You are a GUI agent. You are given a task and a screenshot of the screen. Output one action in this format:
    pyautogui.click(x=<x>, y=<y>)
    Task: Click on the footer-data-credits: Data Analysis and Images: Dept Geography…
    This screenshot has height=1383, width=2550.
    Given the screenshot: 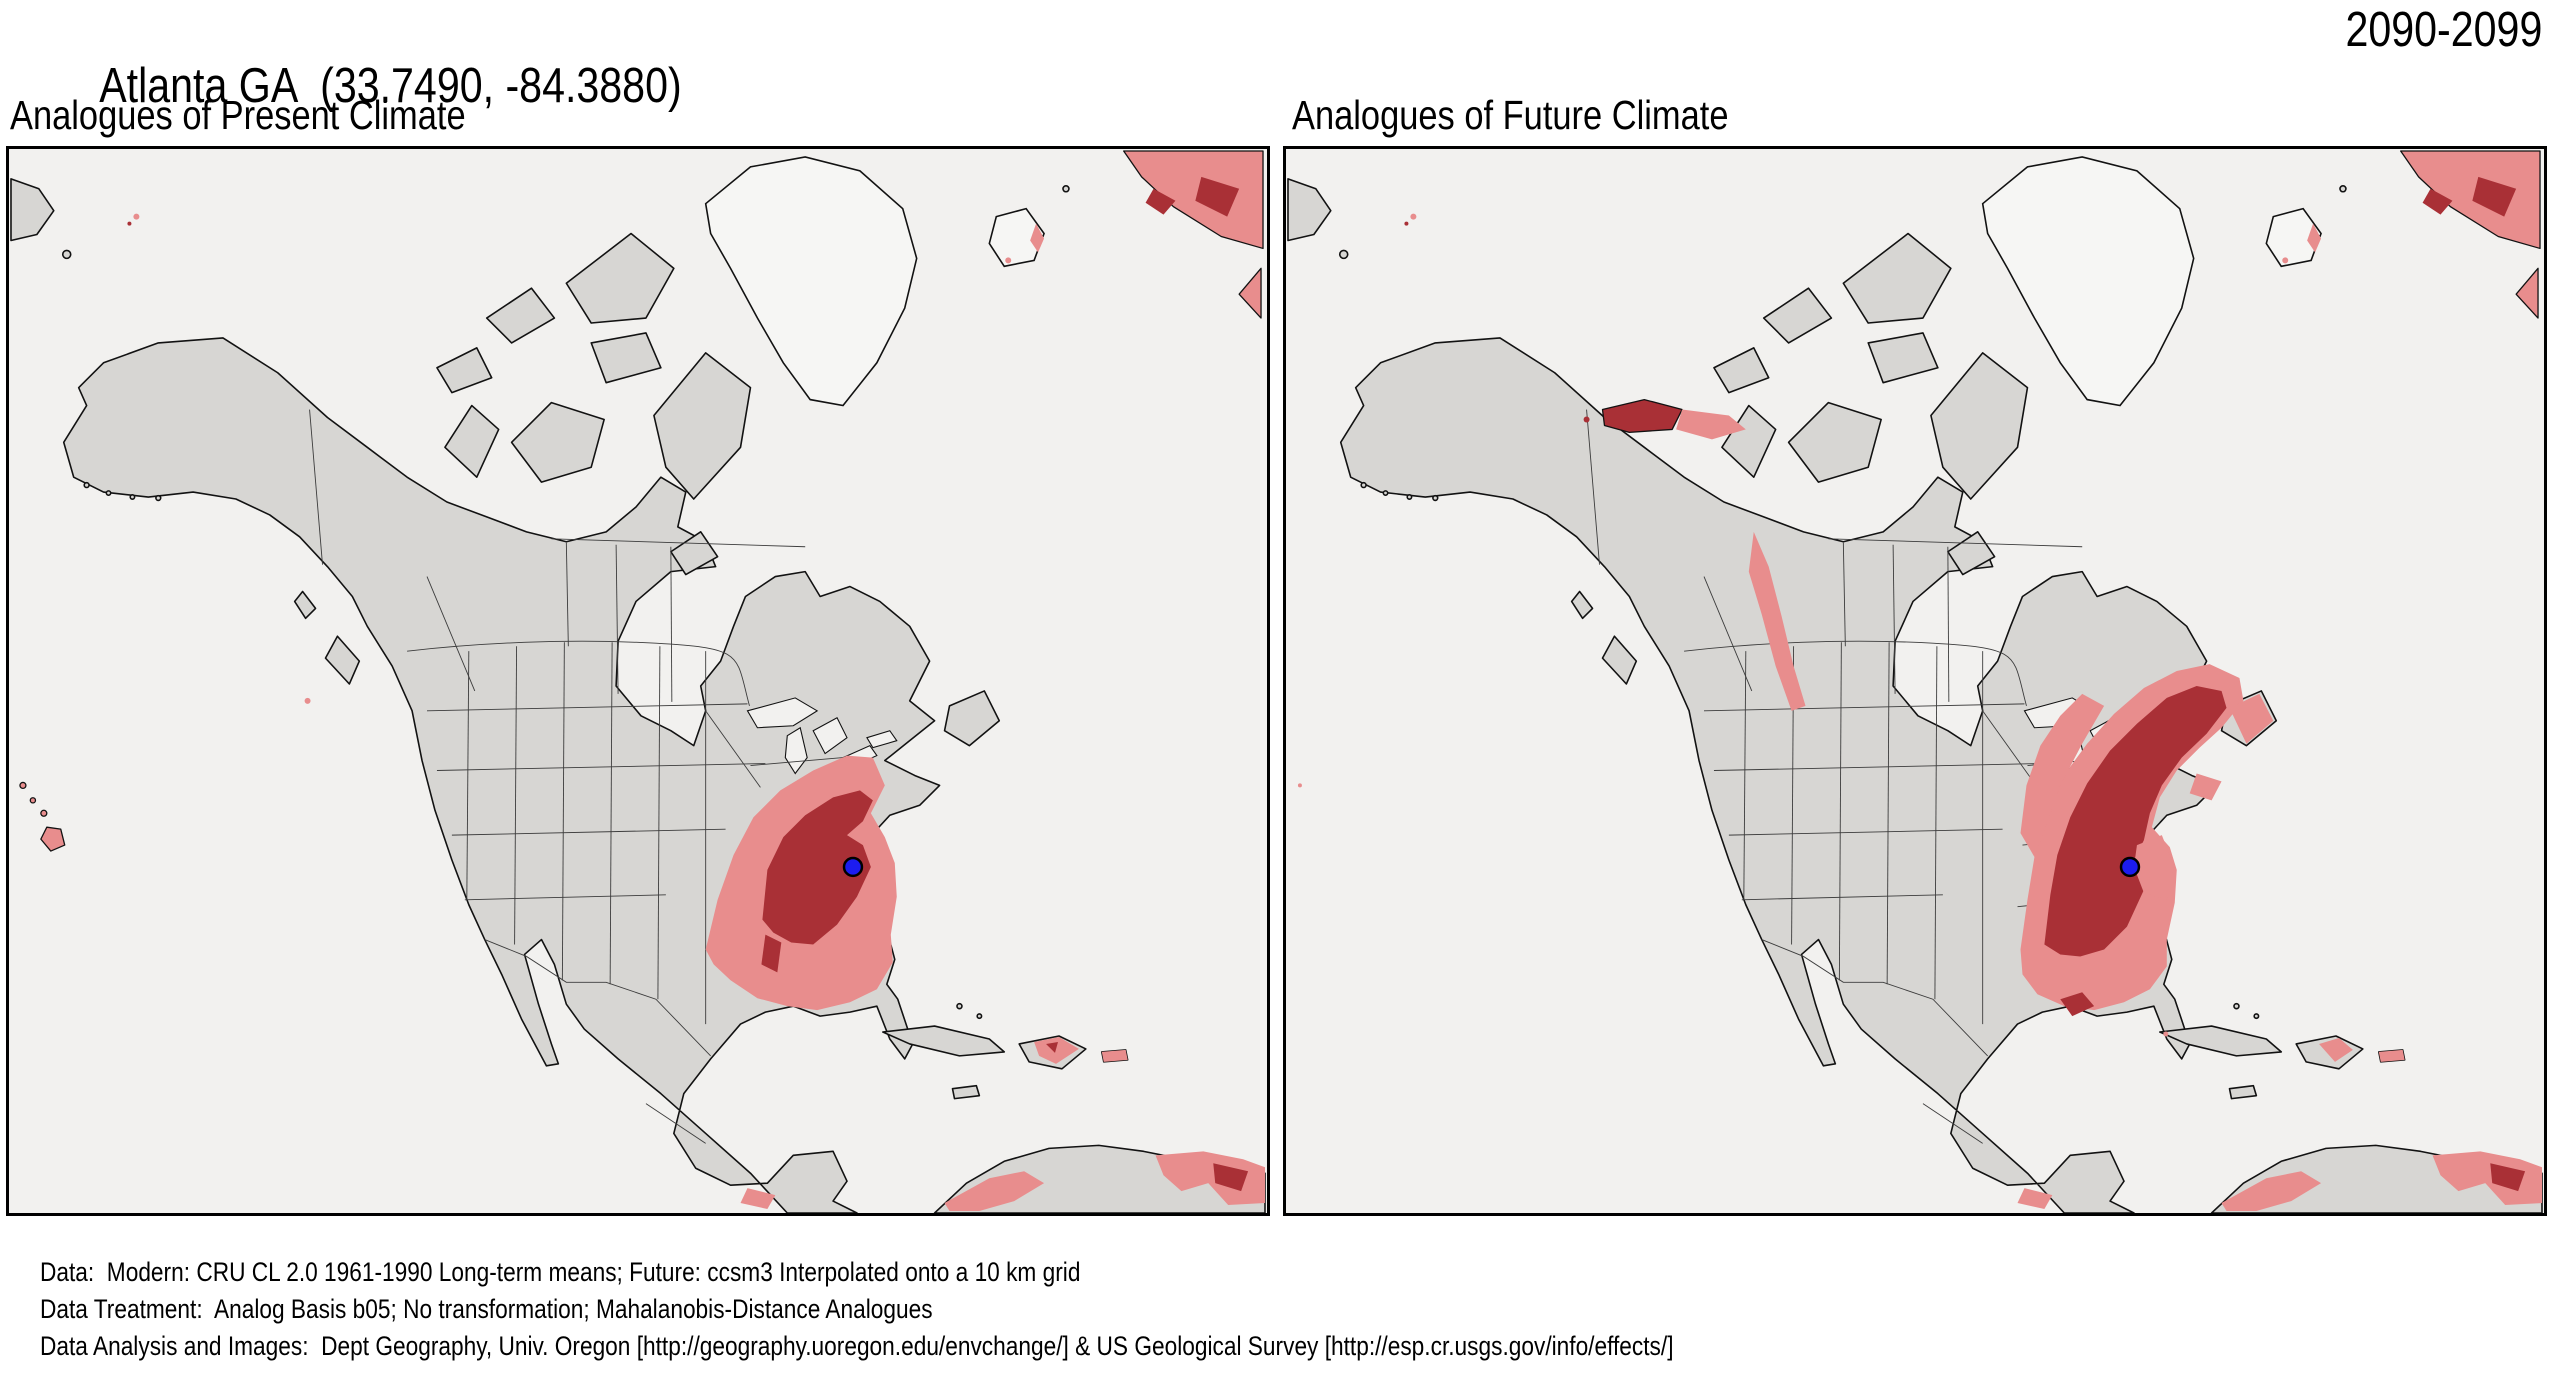 What is the action you would take?
    pyautogui.click(x=857, y=1346)
    